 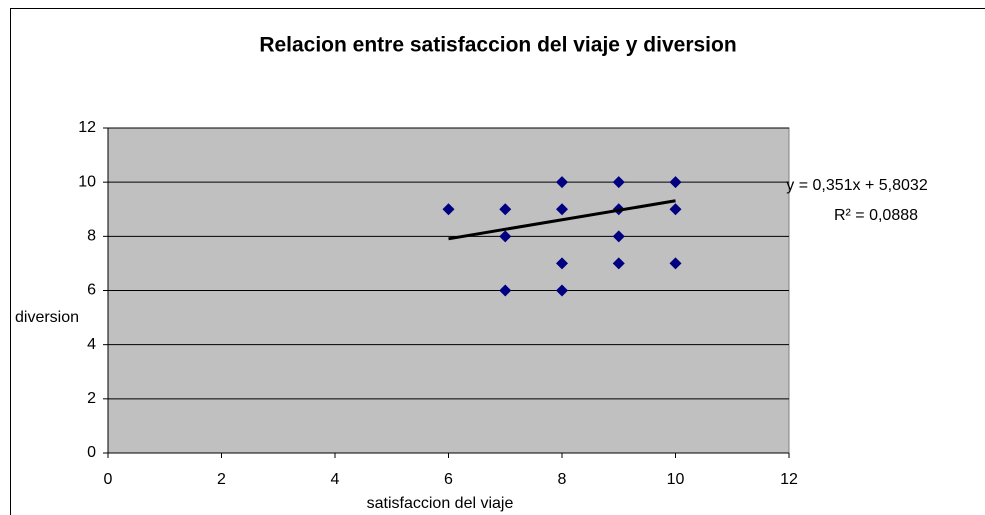 I want to click on y-axis-label: diversion, so click(x=47, y=317).